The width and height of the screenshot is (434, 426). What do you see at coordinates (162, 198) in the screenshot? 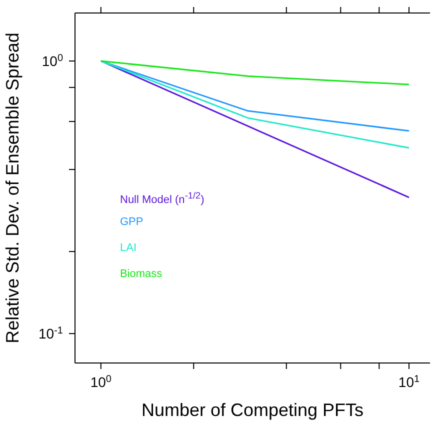
I see `text: Null Model (n$^{-1/2}$)` at bounding box center [162, 198].